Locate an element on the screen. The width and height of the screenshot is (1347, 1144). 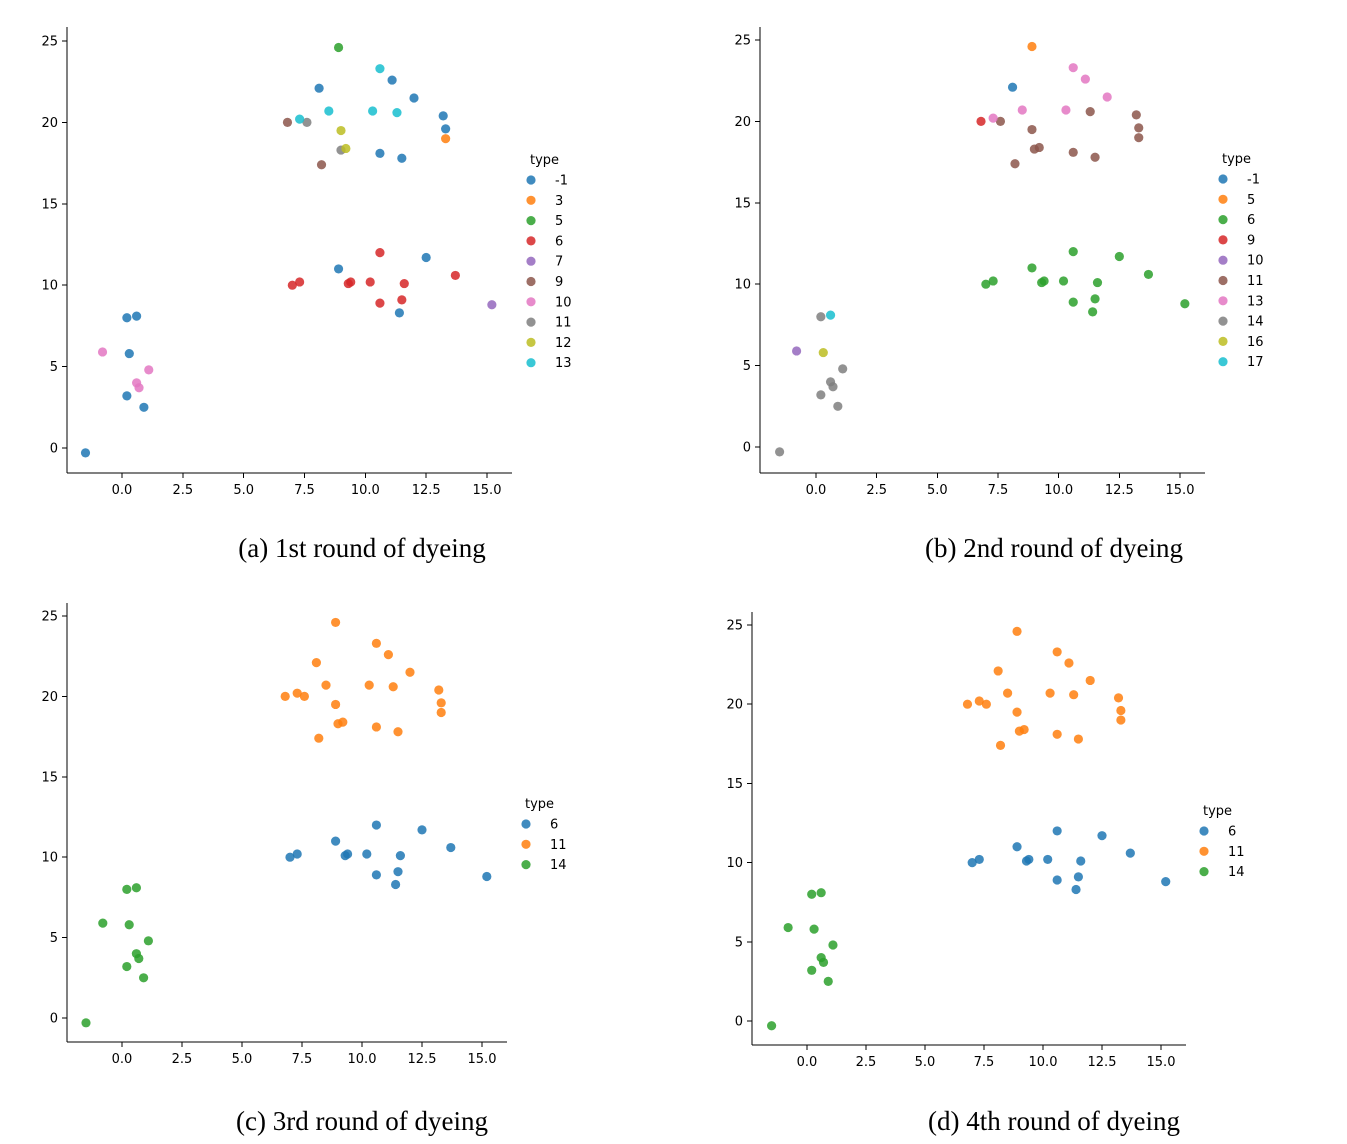
legend-label: 12 is located at coordinates (563, 343).